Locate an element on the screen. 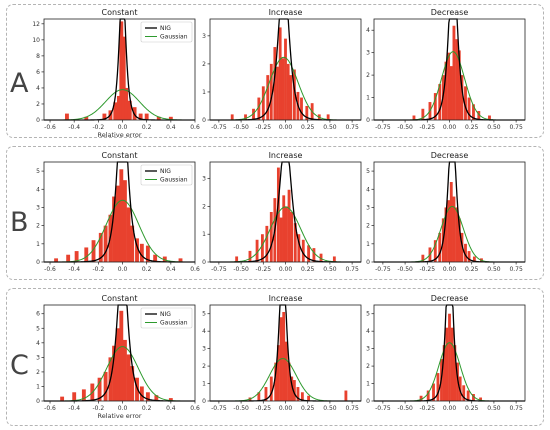 The height and width of the screenshot is (430, 550). axes-frame is located at coordinates (119, 212).